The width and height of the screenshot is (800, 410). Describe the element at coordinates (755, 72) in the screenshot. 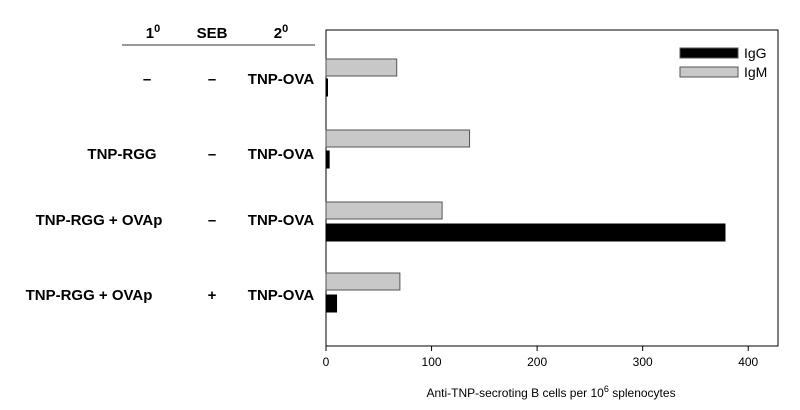

I see `legend-label-igm: IgM` at that location.